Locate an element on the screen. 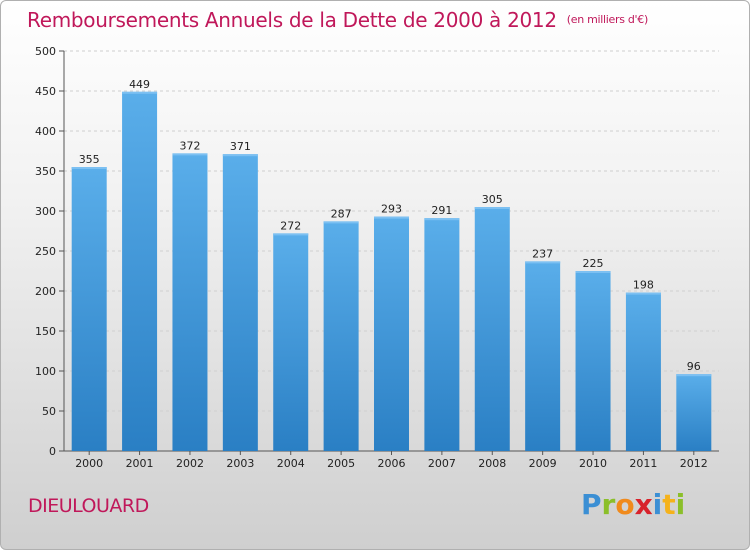 This screenshot has width=750, height=550. x-tick-label: 2003 is located at coordinates (240, 463).